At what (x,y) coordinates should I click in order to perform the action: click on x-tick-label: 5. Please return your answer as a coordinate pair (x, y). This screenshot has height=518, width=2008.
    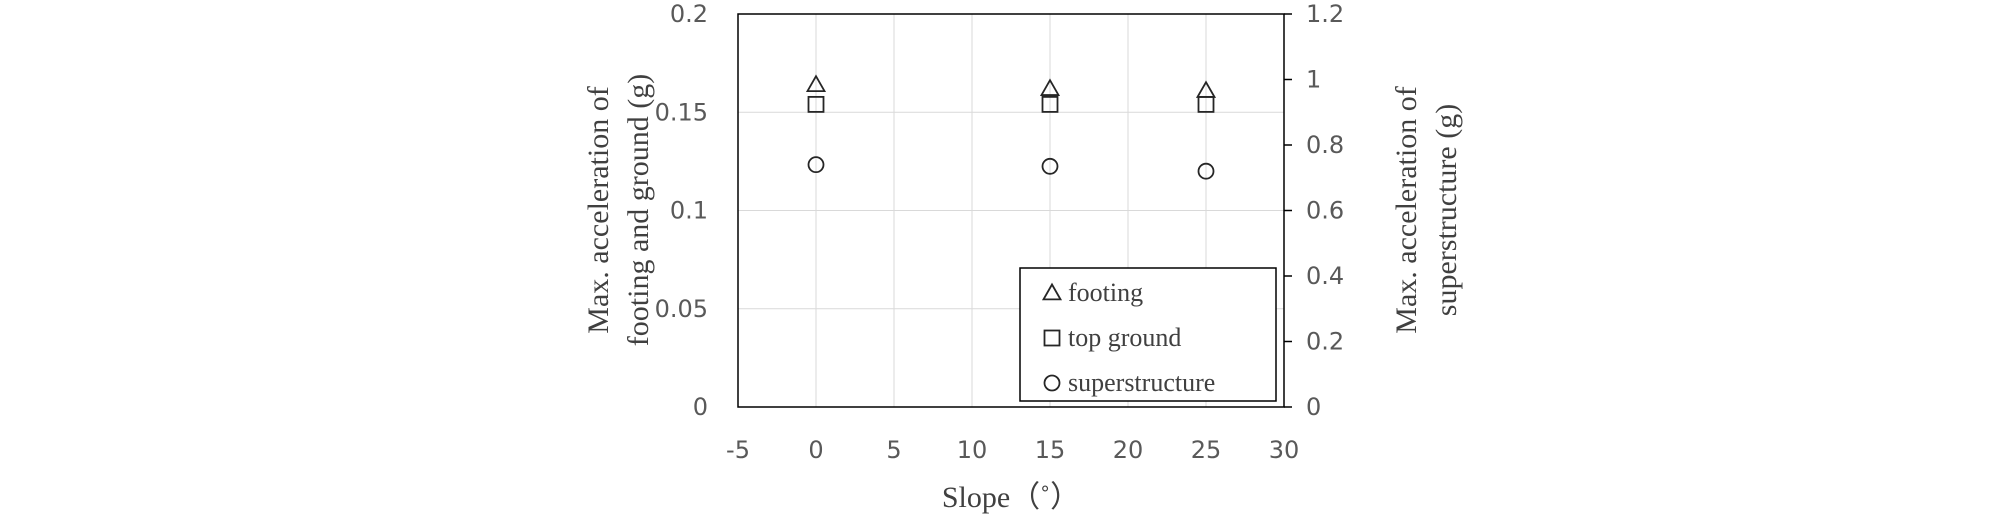
    Looking at the image, I should click on (893, 450).